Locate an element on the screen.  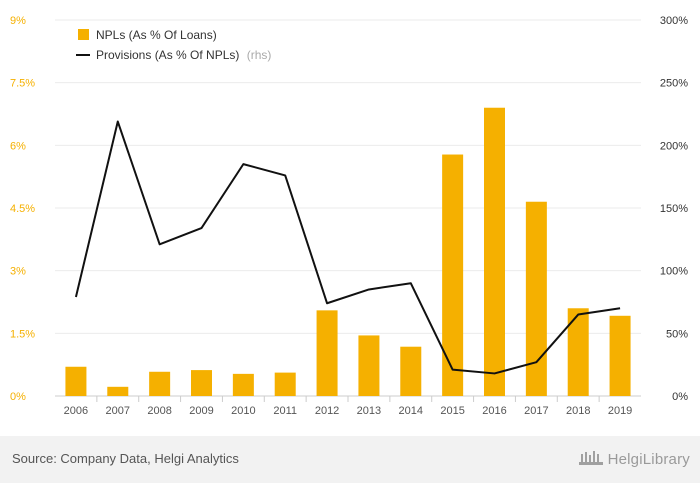
left-axis: 0% 1.5% 3% 4.5% 6% 7.5% 9% is located at coordinates (22, 209).